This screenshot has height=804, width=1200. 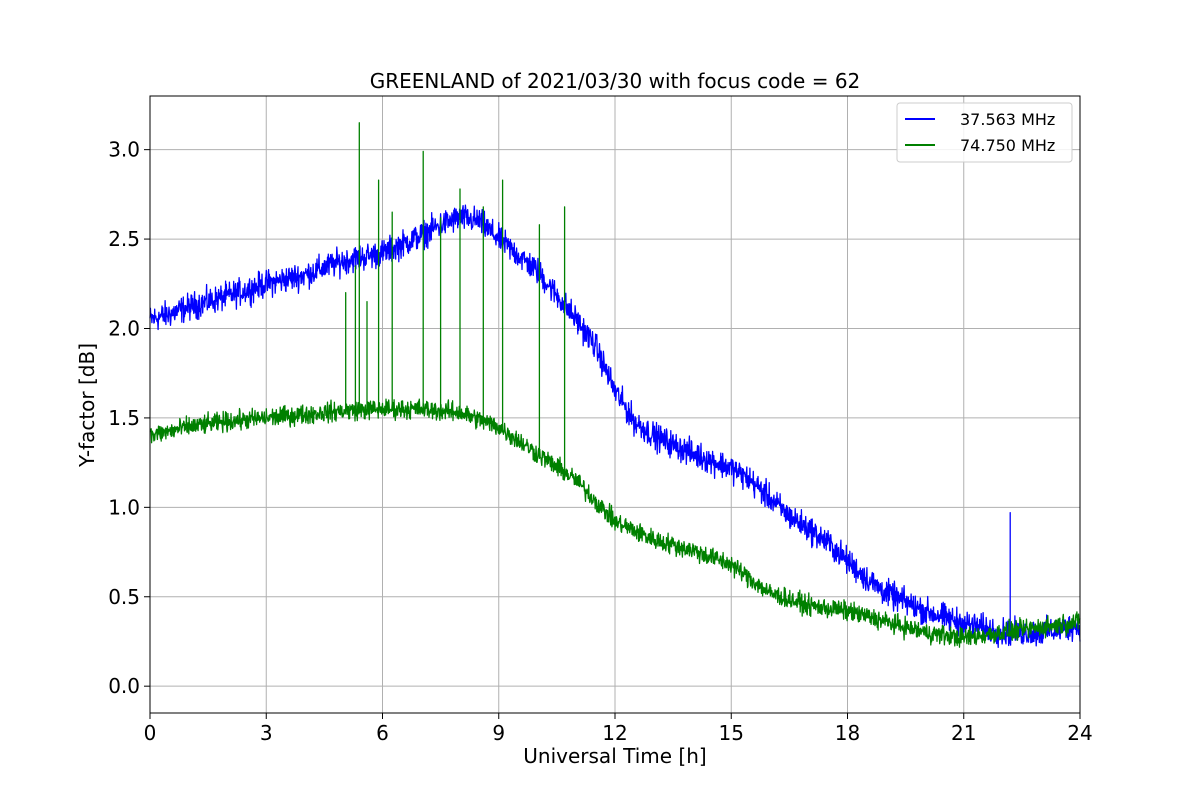 I want to click on y-tick-label: 0.0, so click(x=124, y=686).